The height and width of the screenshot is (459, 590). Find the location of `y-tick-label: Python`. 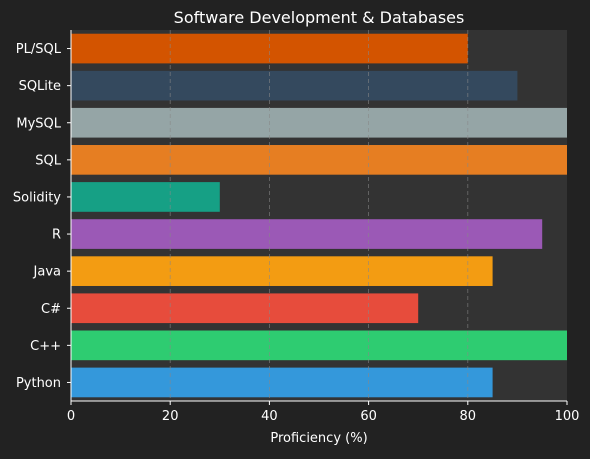

y-tick-label: Python is located at coordinates (38, 383).